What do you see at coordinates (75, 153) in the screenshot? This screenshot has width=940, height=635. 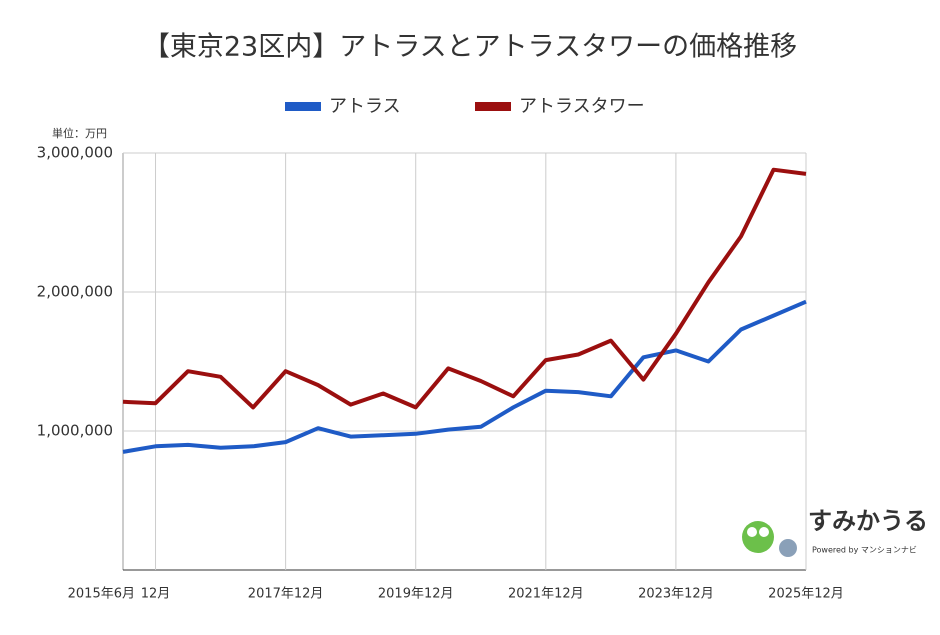 I see `y-tick-label: 3,000,000` at bounding box center [75, 153].